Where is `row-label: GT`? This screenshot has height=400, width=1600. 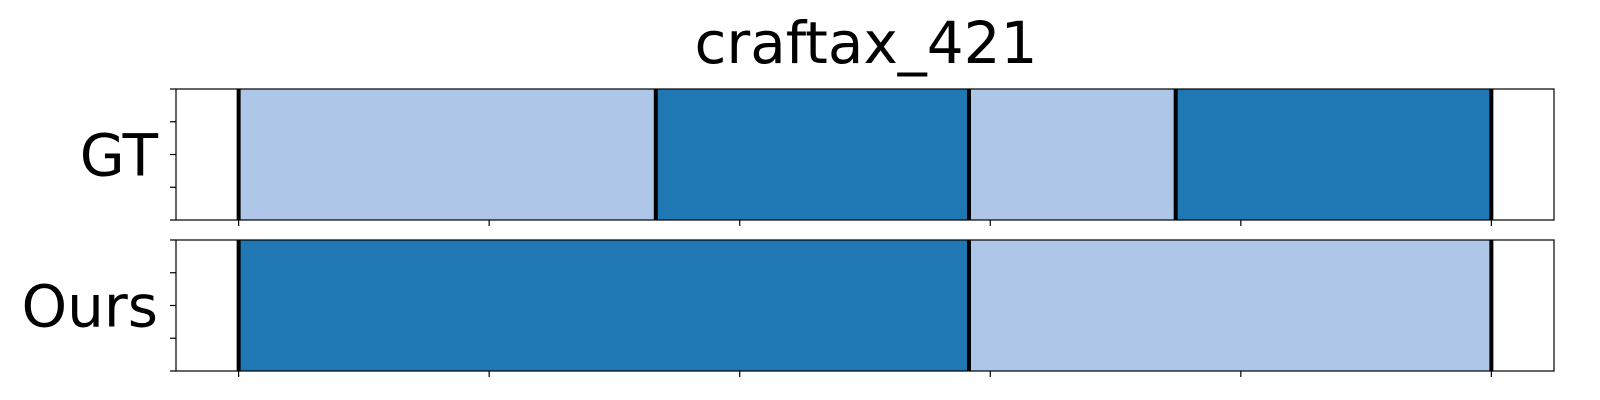 row-label: GT is located at coordinates (119, 156).